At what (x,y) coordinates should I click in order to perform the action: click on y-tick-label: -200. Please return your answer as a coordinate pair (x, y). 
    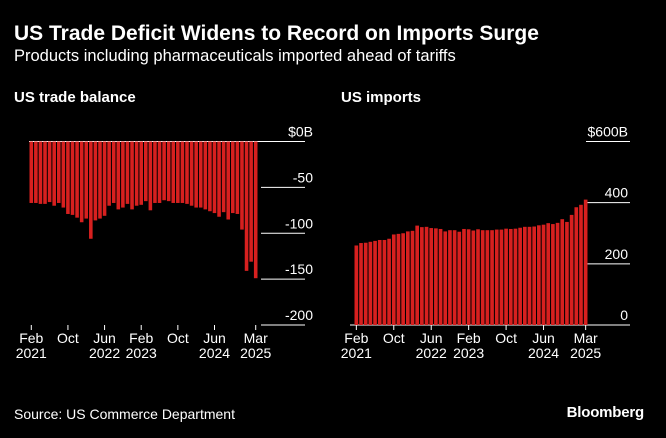
    Looking at the image, I should click on (299, 315).